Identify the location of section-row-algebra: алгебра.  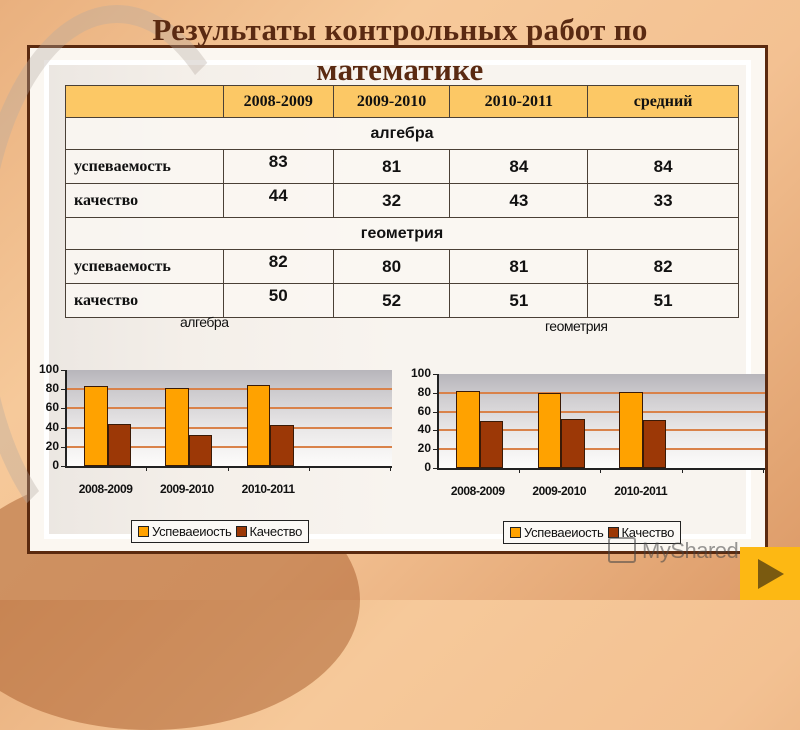
(402, 133).